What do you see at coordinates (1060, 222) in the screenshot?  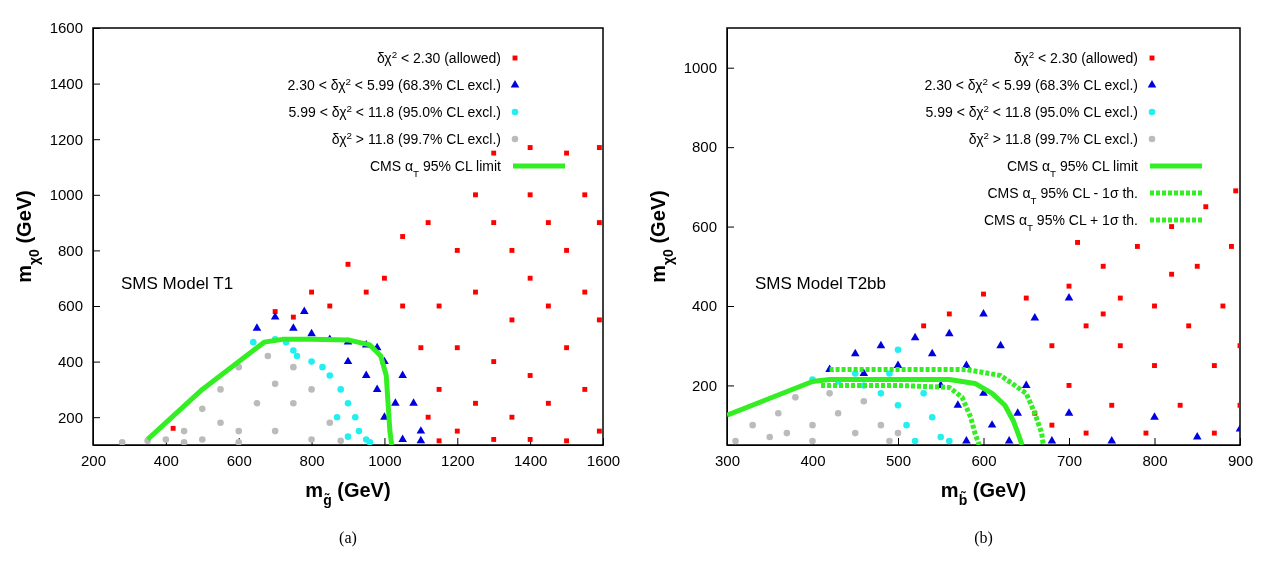 I see `legend-label: CMS α$_{T}$ 95% CL + 1σ th.` at bounding box center [1060, 222].